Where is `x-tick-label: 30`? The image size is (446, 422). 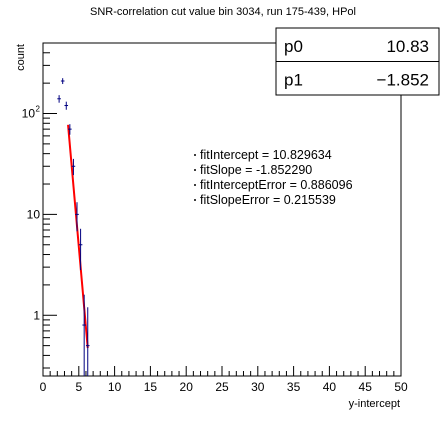 x-tick-label: 30 is located at coordinates (258, 387).